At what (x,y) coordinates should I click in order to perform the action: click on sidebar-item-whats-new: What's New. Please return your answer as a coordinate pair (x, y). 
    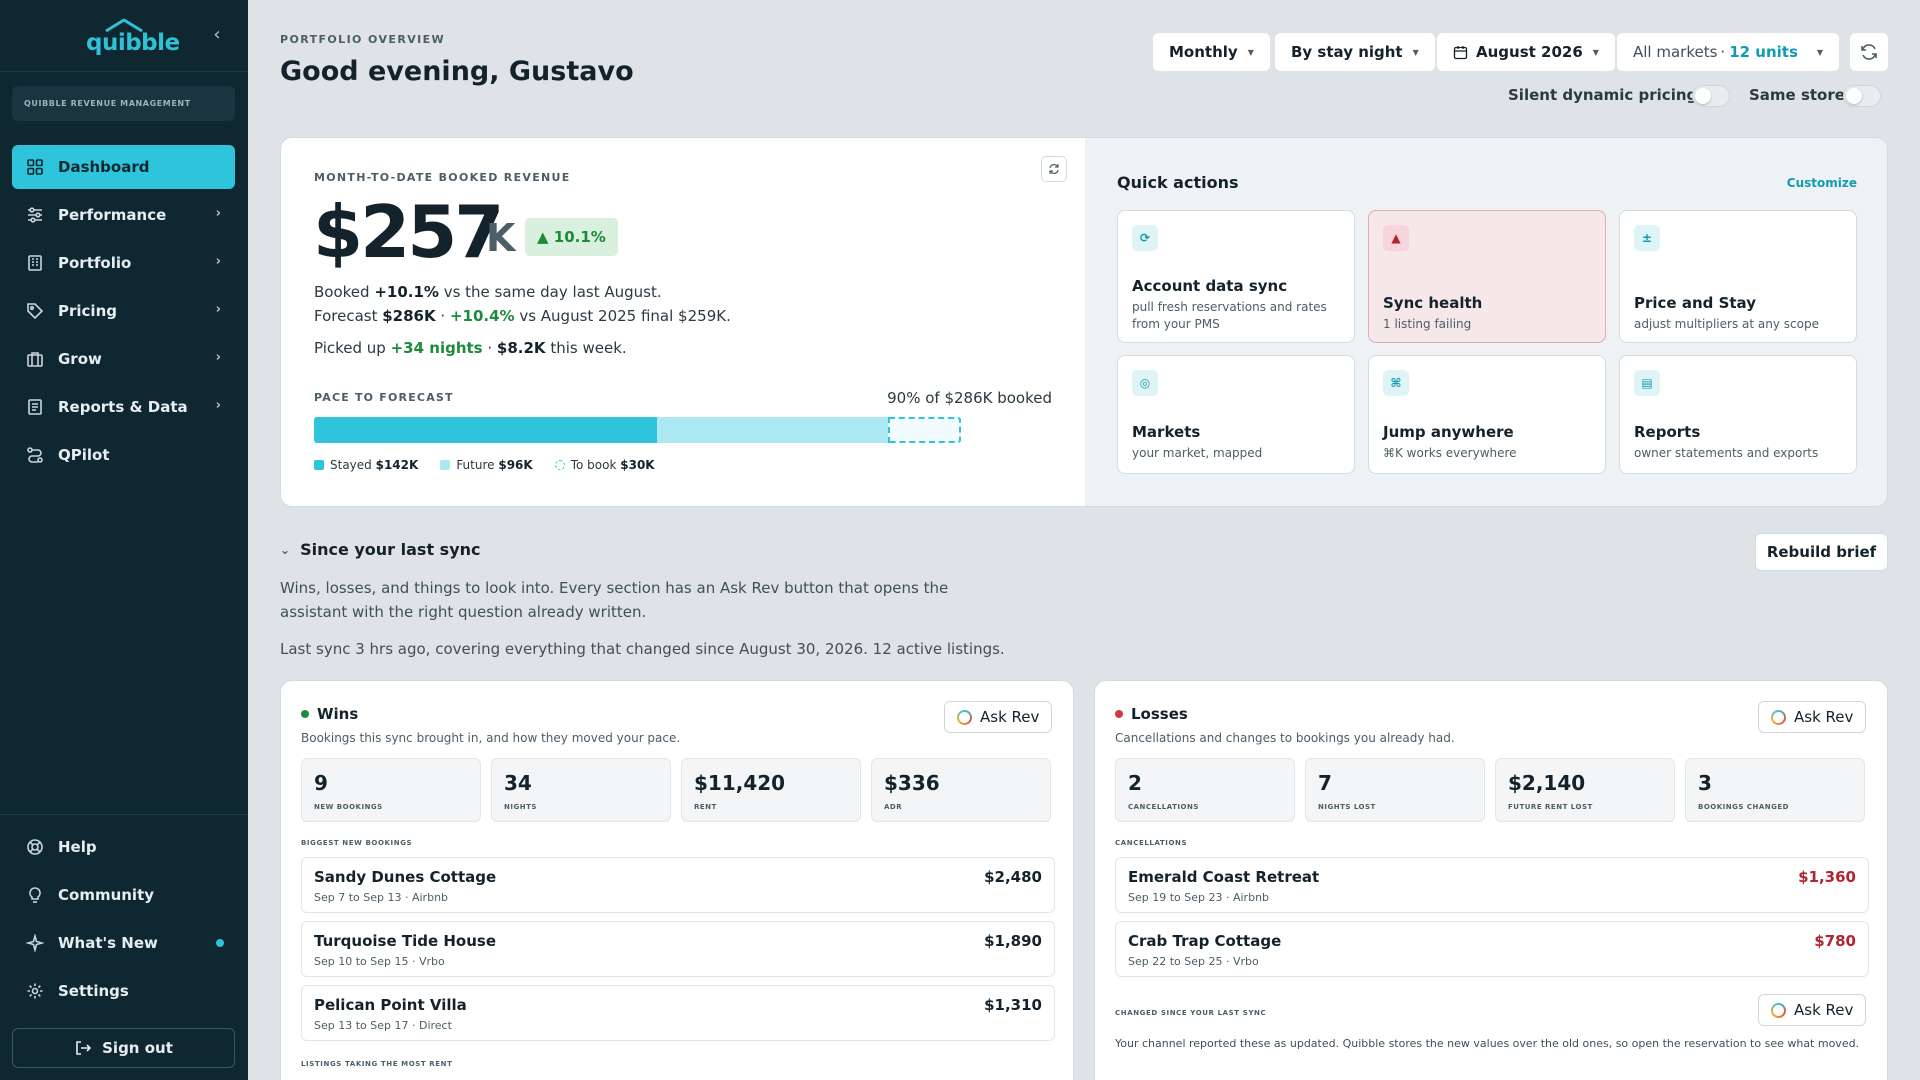
    Looking at the image, I should click on (124, 943).